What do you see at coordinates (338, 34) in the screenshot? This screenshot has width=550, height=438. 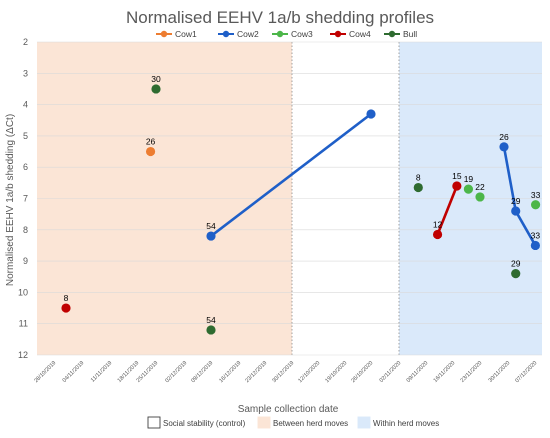 I see `legend-marker-cow4` at bounding box center [338, 34].